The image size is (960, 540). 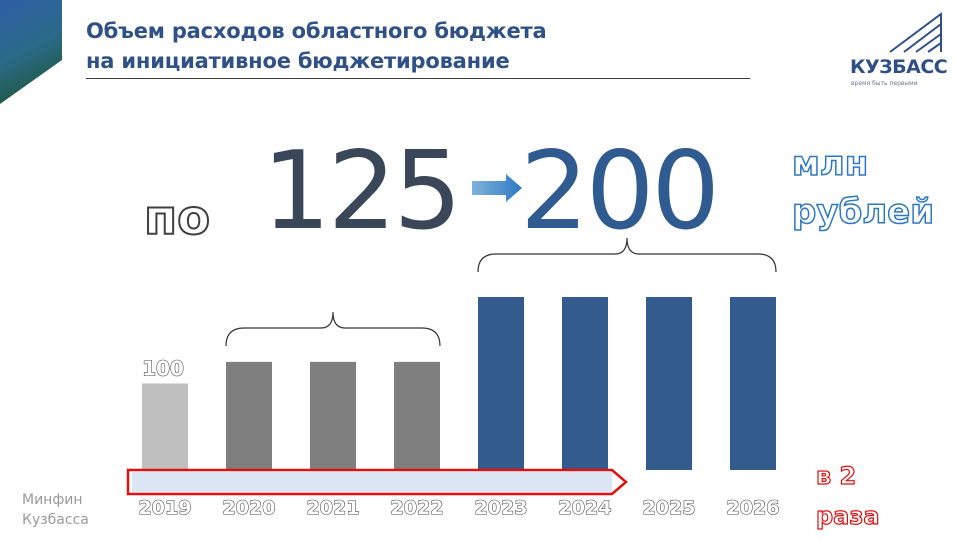 I want to click on logo-tagline: время быть первыми, so click(x=884, y=83).